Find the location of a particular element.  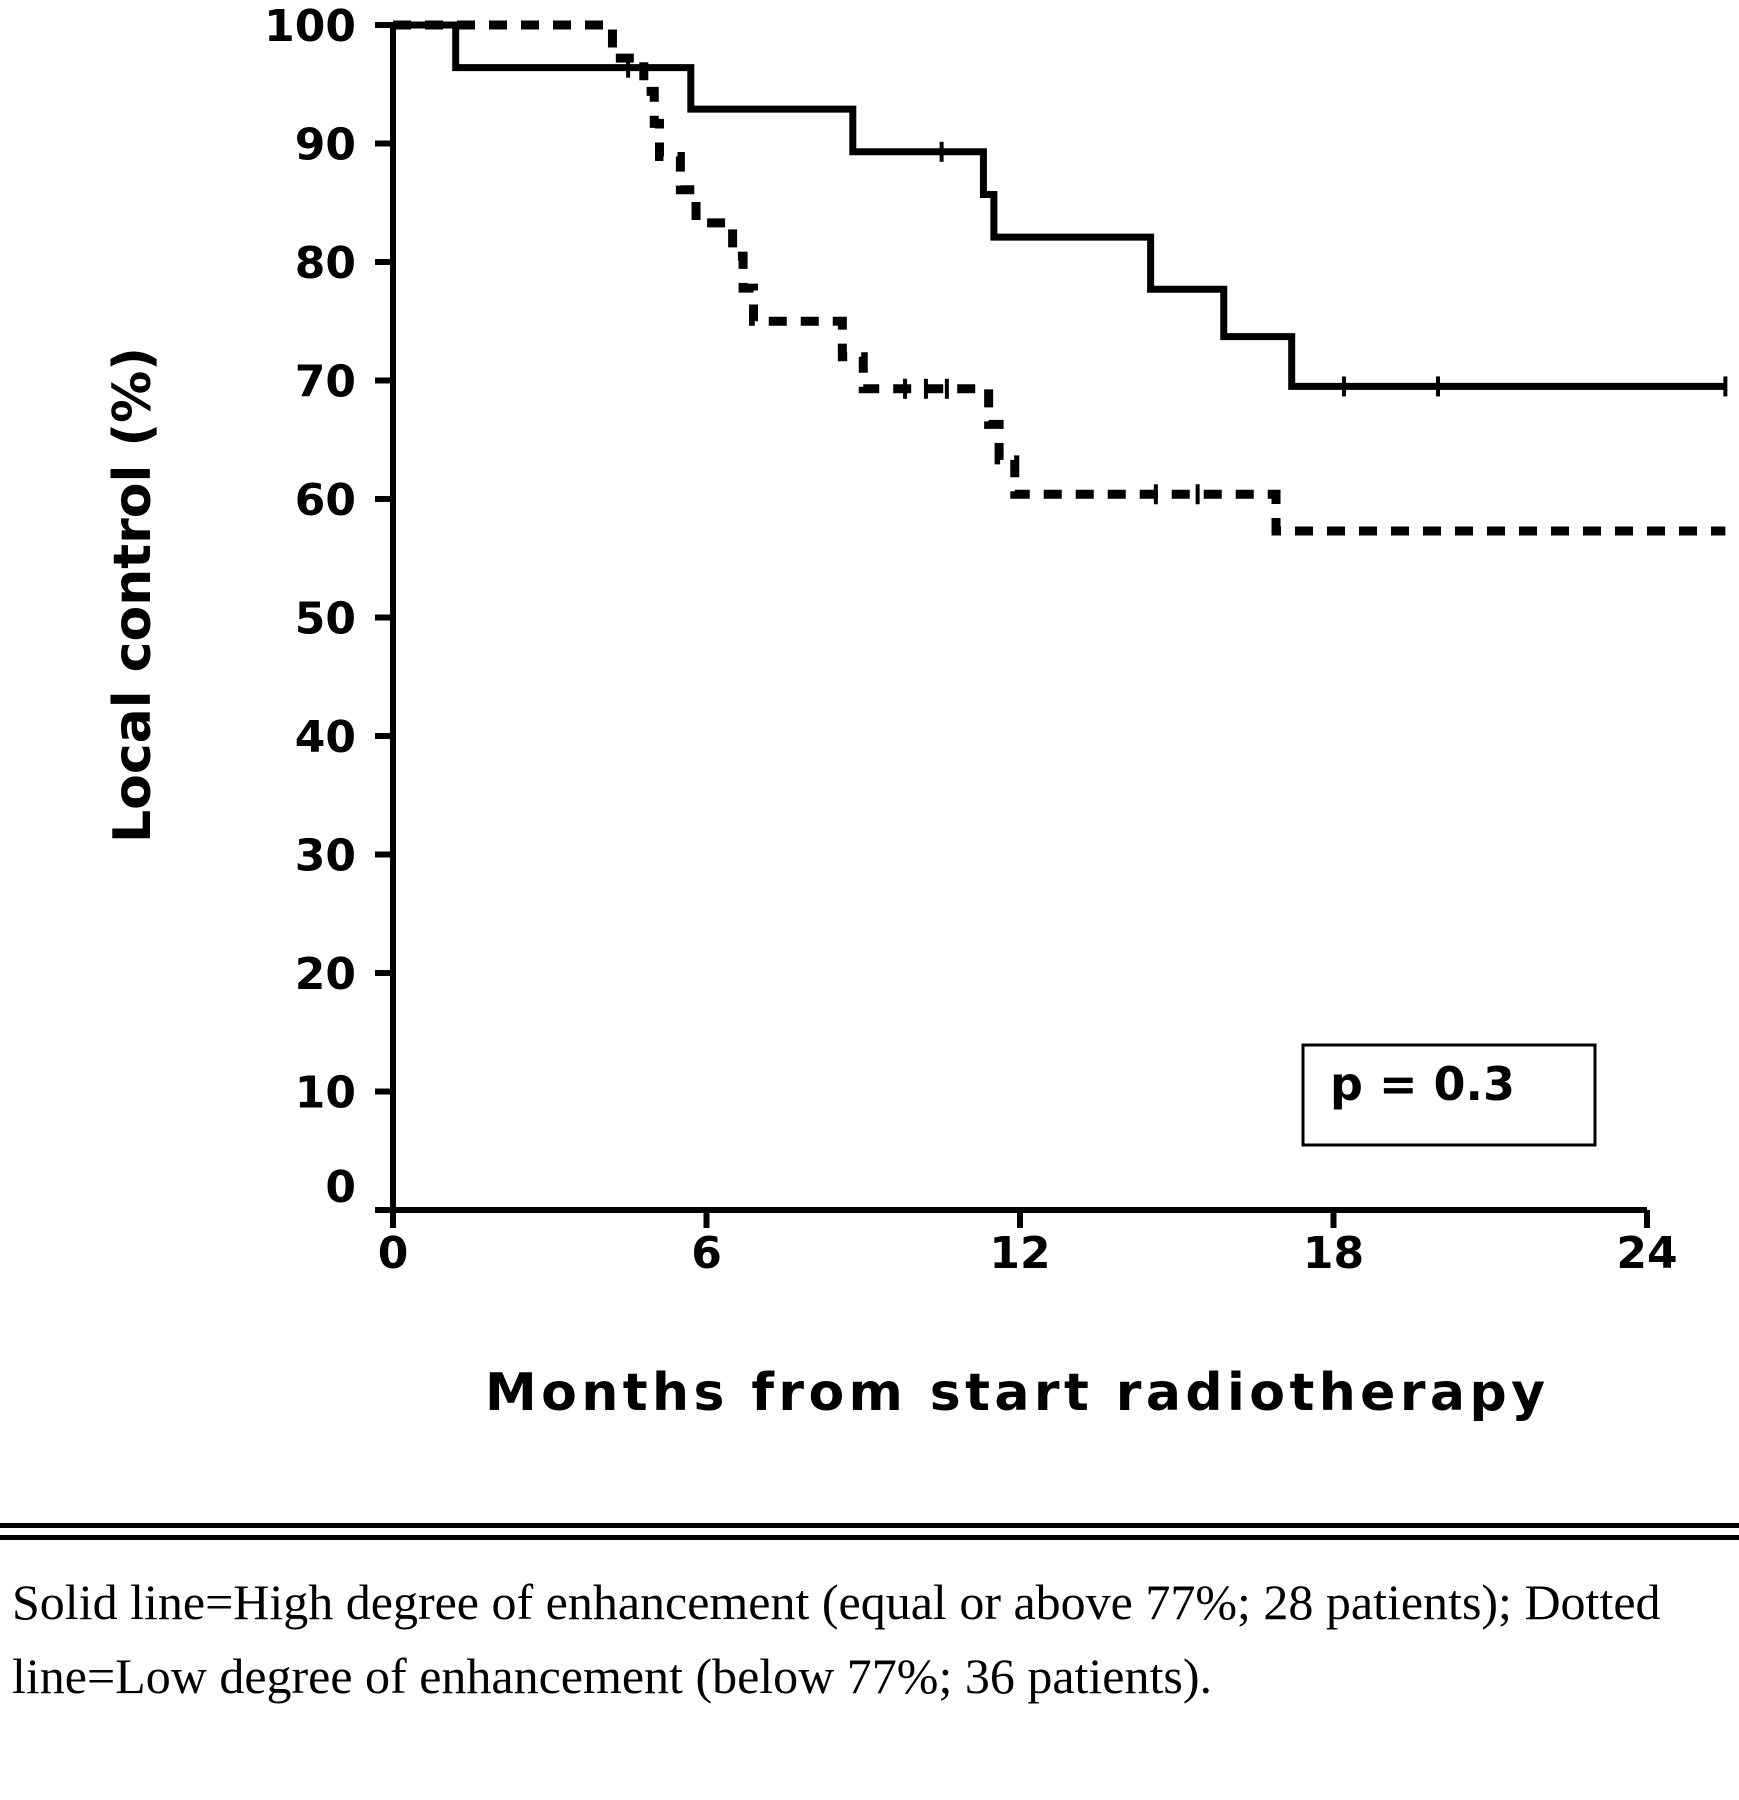

y-tick-label: 90 is located at coordinates (325, 145).